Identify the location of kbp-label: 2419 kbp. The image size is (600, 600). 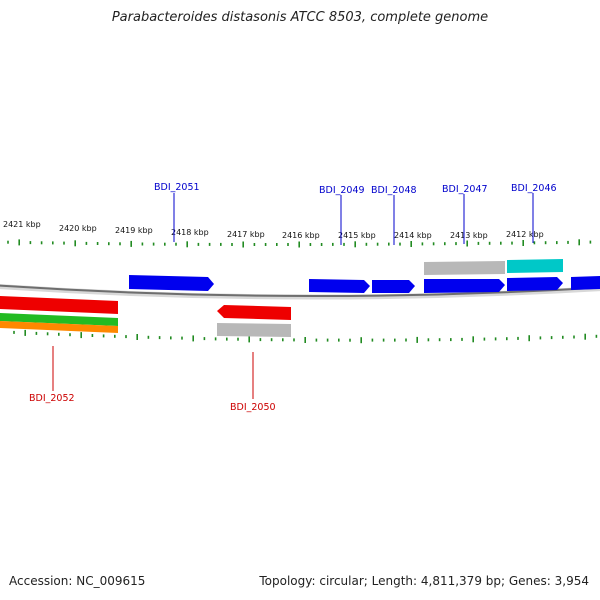
(134, 230).